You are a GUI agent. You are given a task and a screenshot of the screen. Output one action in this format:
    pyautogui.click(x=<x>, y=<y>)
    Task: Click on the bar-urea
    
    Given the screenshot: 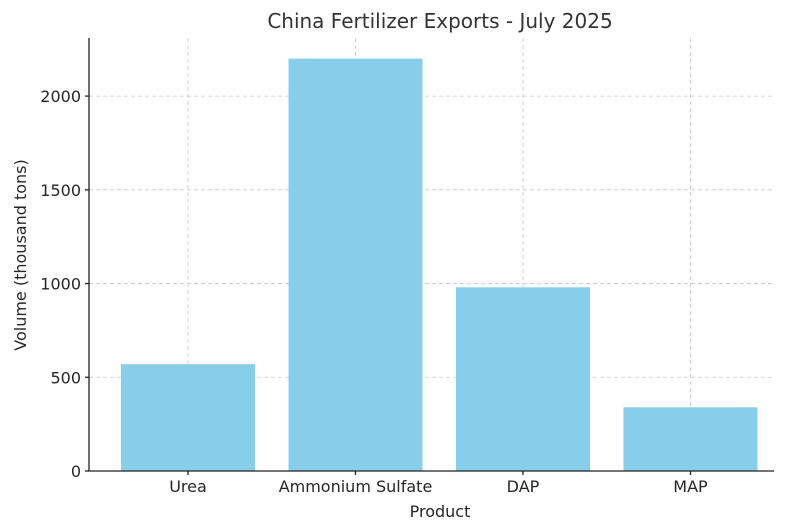 What is the action you would take?
    pyautogui.click(x=188, y=417)
    